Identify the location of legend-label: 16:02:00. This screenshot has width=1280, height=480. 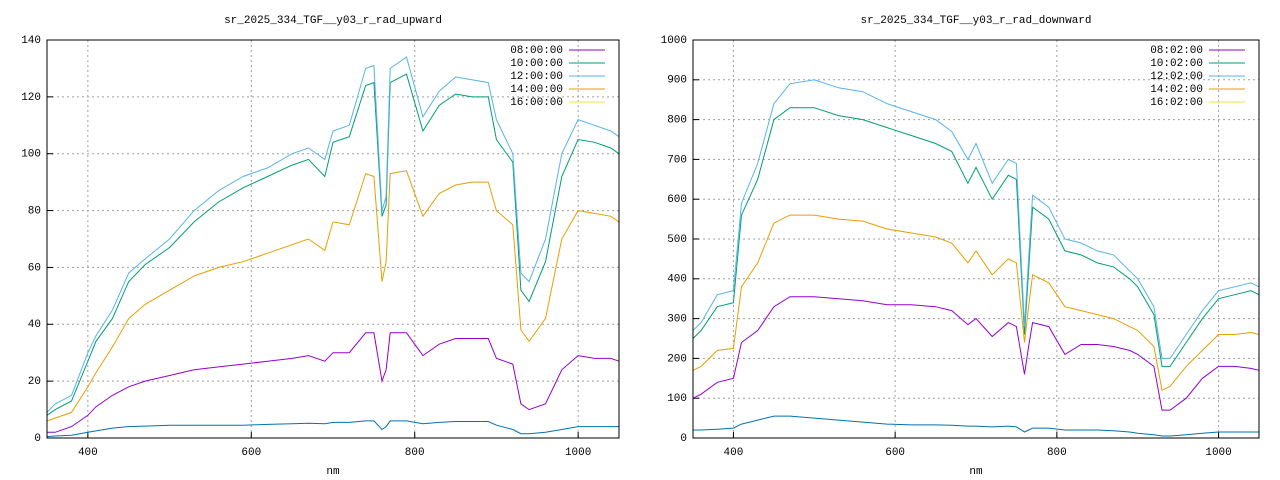
(1176, 103).